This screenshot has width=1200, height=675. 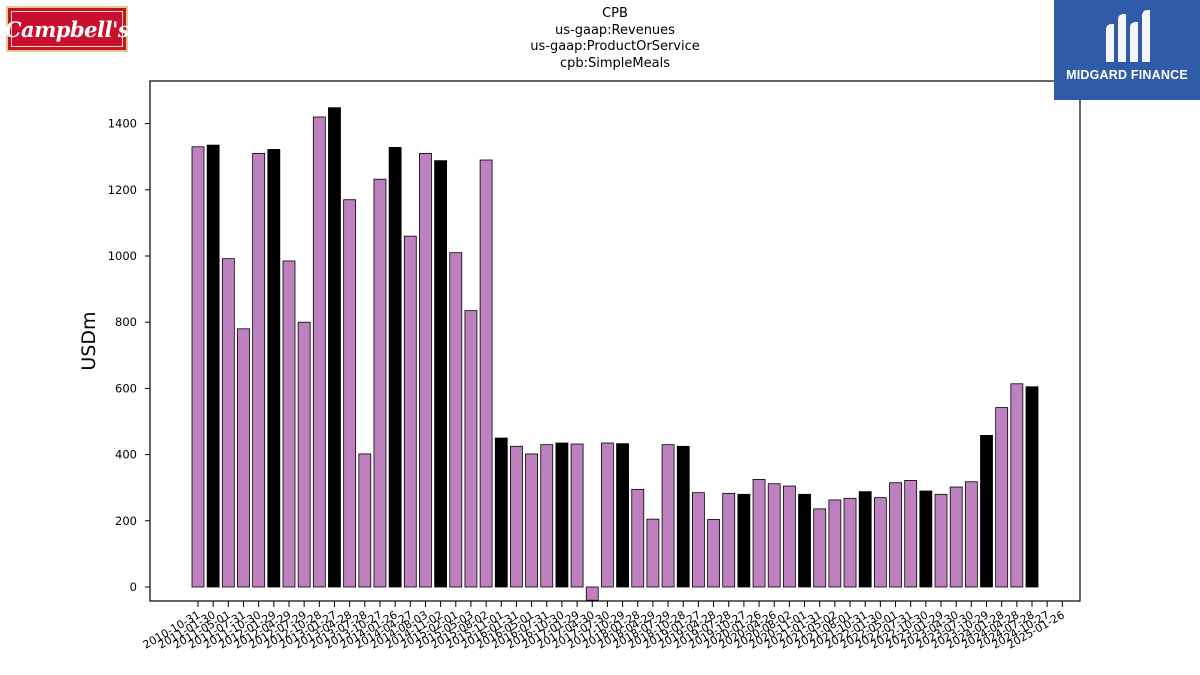 What do you see at coordinates (126, 388) in the screenshot?
I see `y-tick-label: 600` at bounding box center [126, 388].